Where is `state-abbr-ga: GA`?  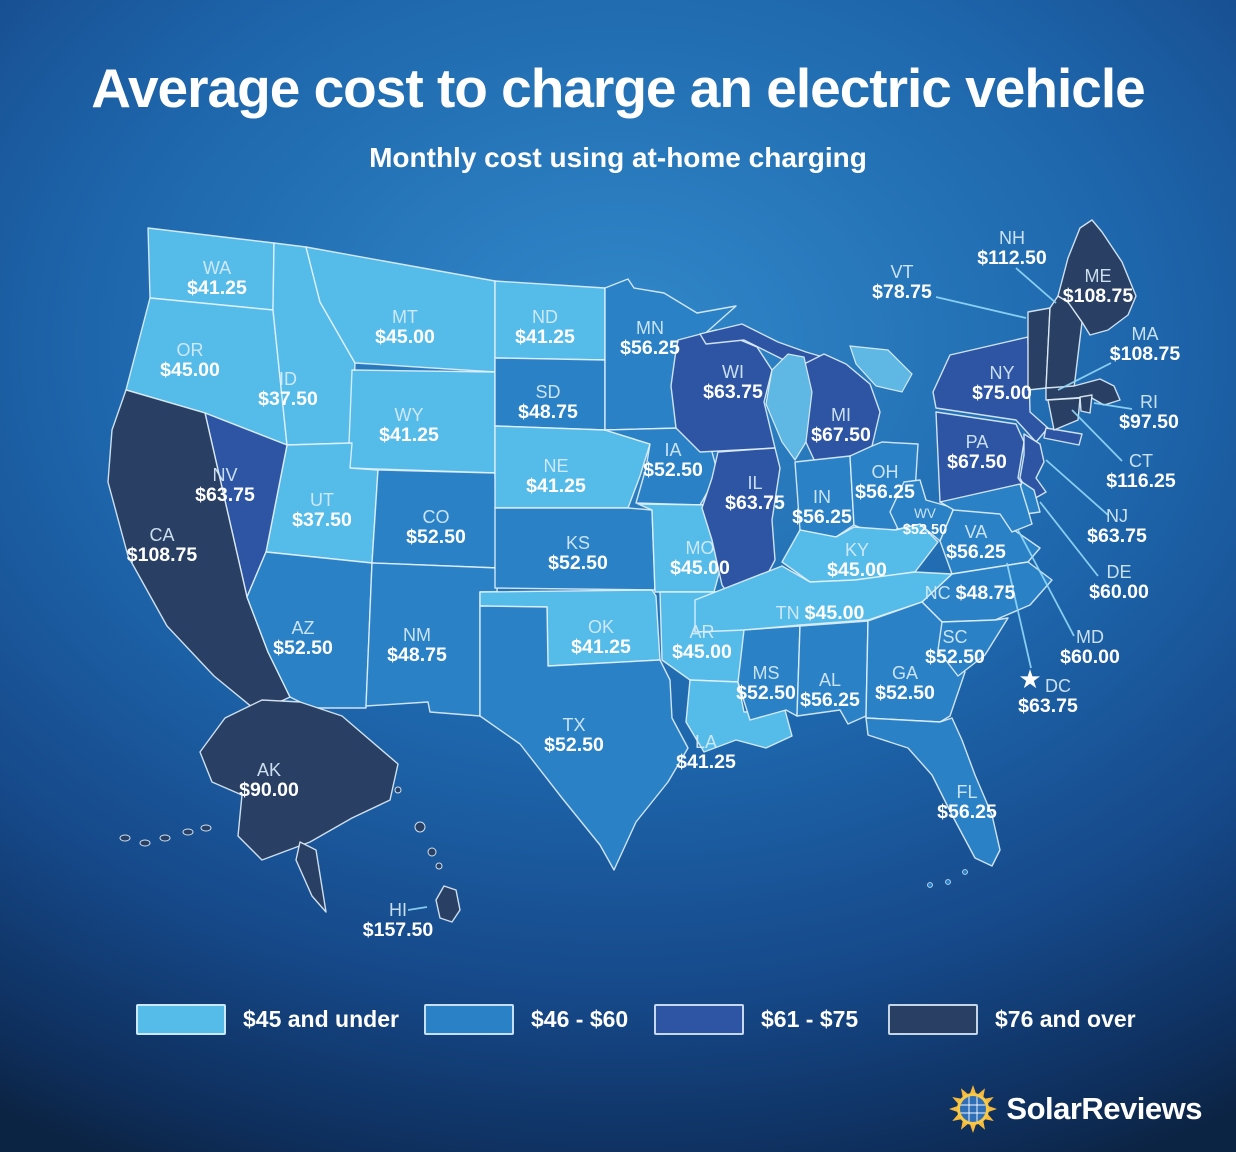 state-abbr-ga: GA is located at coordinates (905, 673).